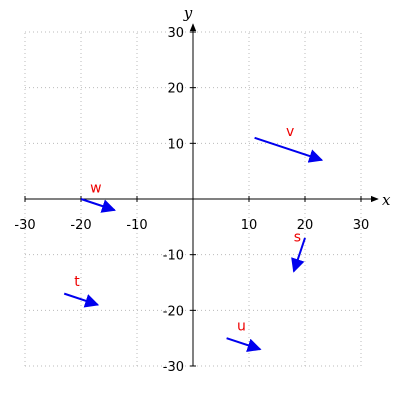  What do you see at coordinates (173, 256) in the screenshot?
I see `y-tick-label: -10` at bounding box center [173, 256].